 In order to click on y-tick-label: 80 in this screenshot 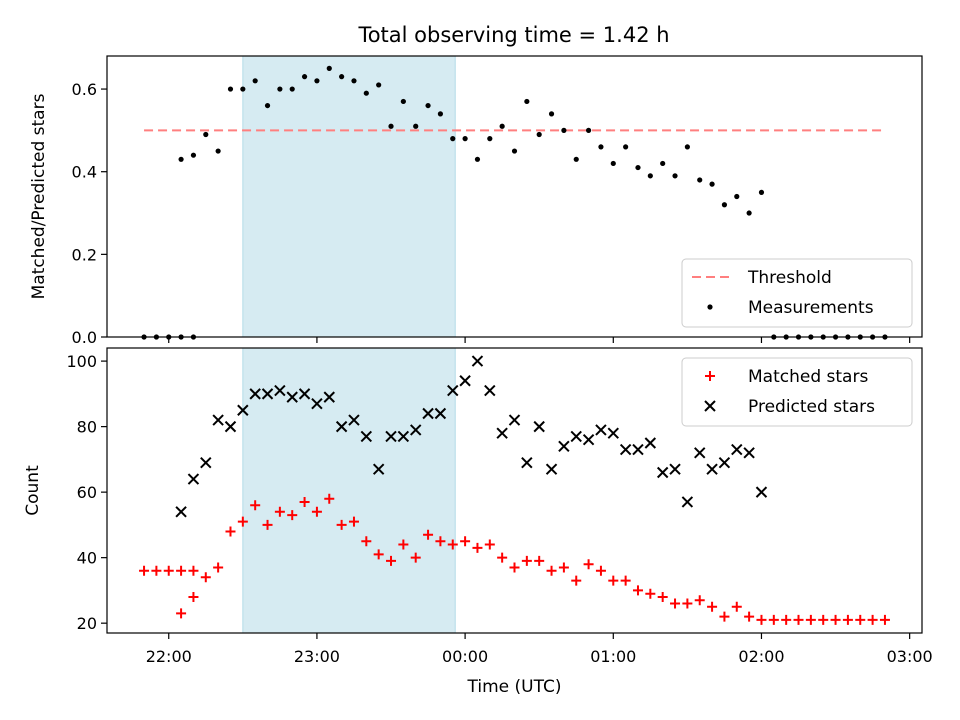, I will do `click(87, 427)`.